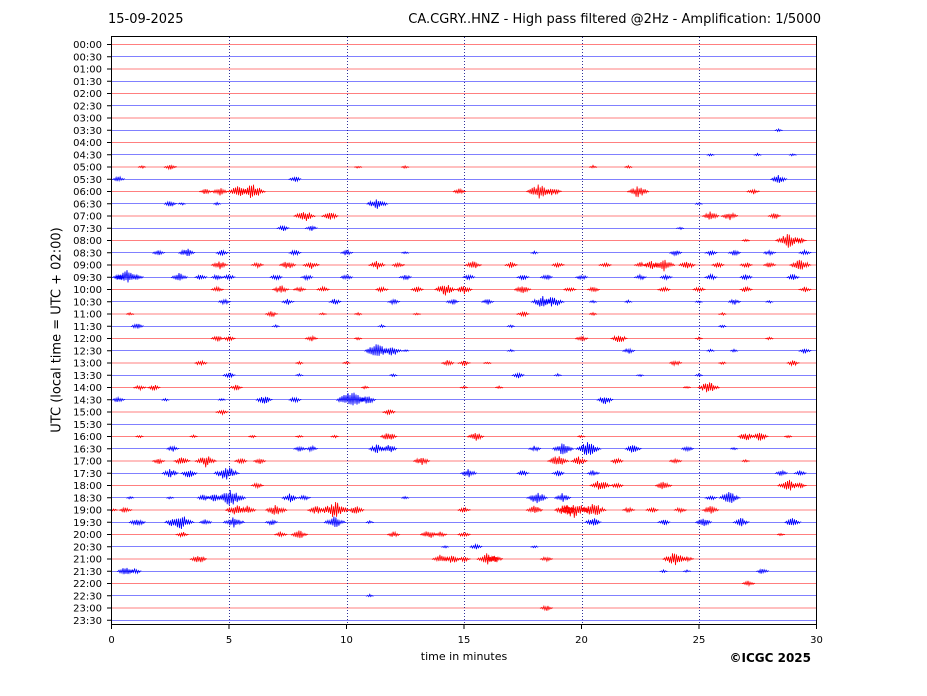 The height and width of the screenshot is (696, 927). What do you see at coordinates (87, 106) in the screenshot?
I see `y-tick-label: 02:30` at bounding box center [87, 106].